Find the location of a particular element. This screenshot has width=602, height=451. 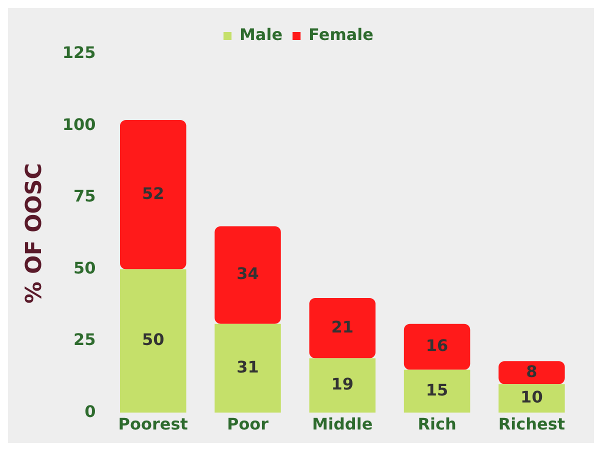

data-label: 52 is located at coordinates (153, 193).